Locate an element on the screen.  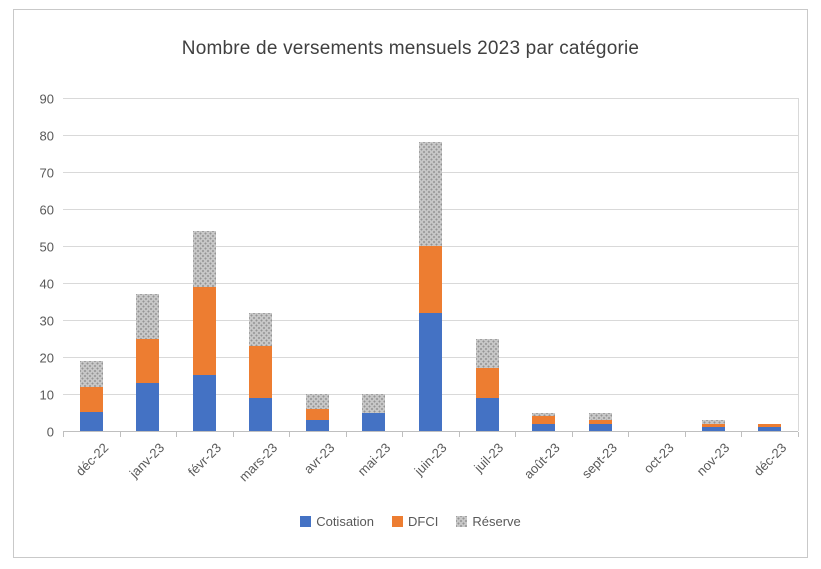
bar-segment-réserve-févr-23 is located at coordinates (204, 259).